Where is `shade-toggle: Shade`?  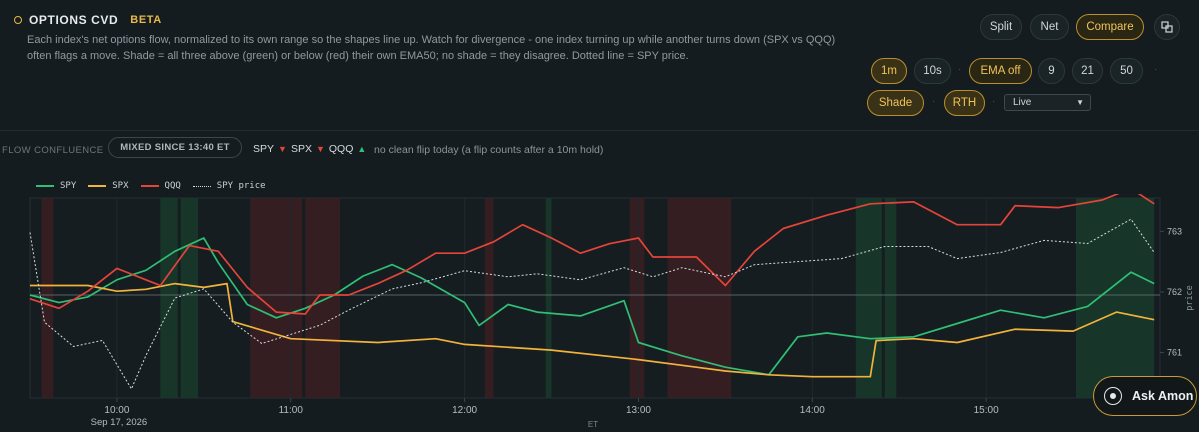 shade-toggle: Shade is located at coordinates (895, 103).